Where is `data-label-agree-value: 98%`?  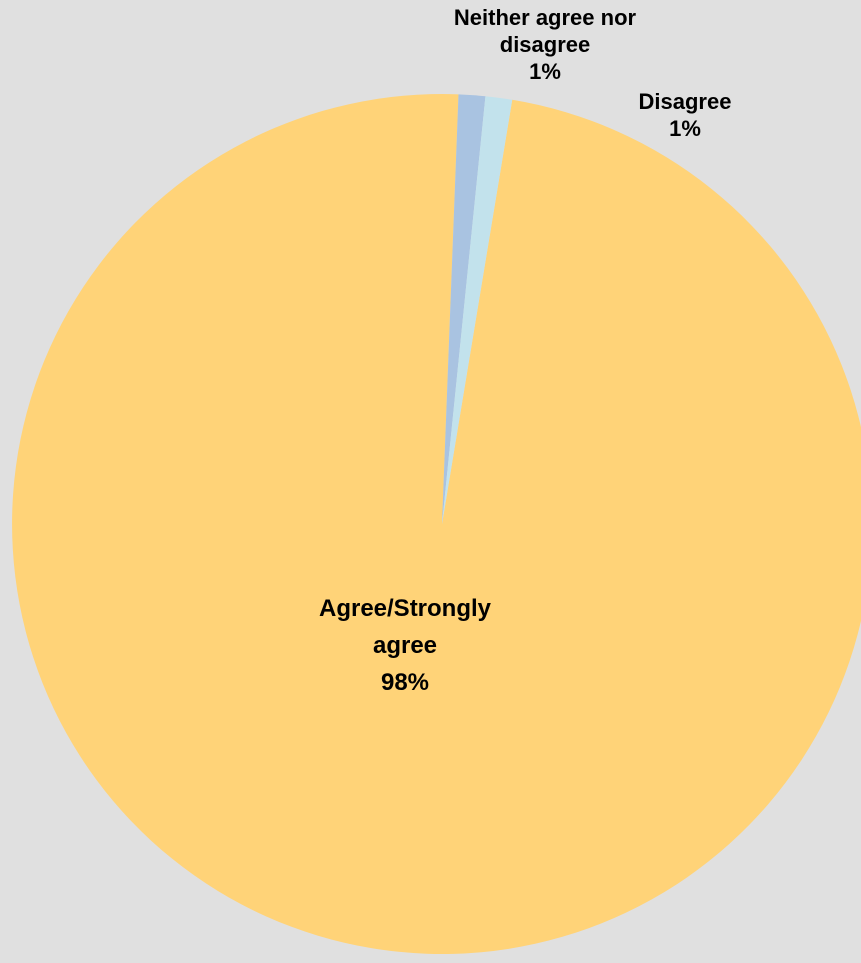 data-label-agree-value: 98% is located at coordinates (405, 682).